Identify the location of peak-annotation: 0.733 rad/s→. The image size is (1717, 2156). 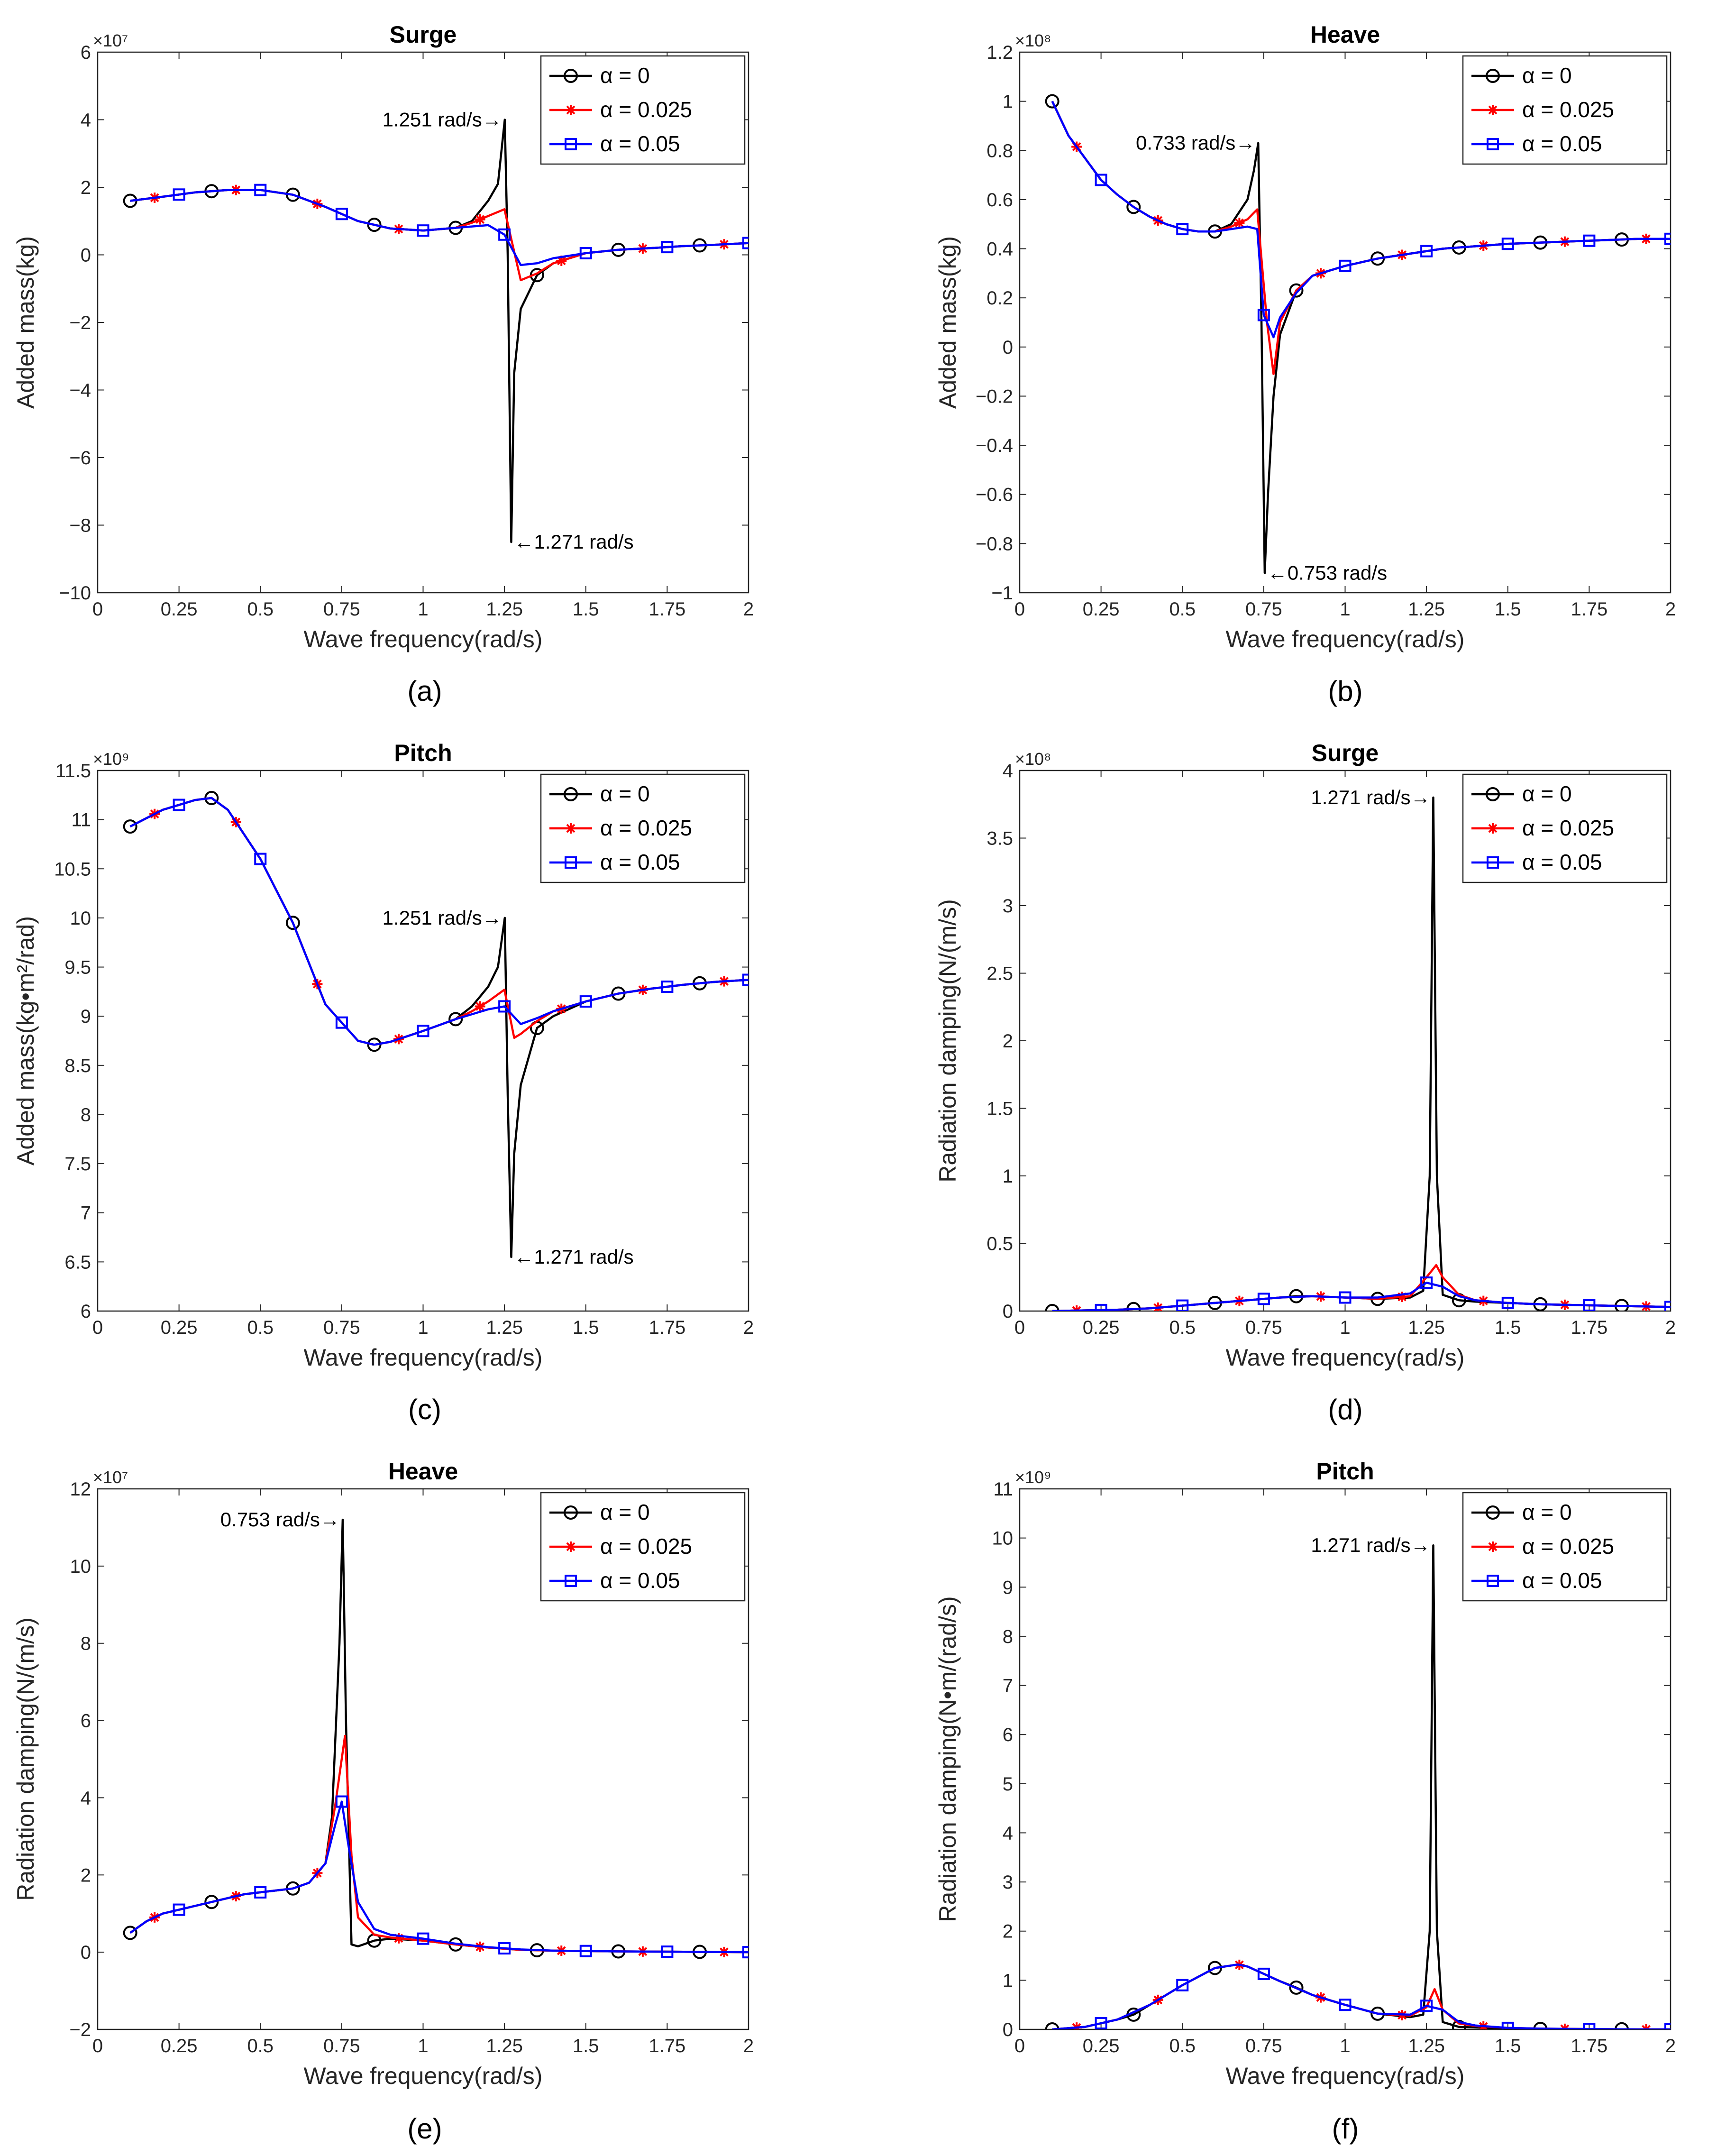
(1195, 143).